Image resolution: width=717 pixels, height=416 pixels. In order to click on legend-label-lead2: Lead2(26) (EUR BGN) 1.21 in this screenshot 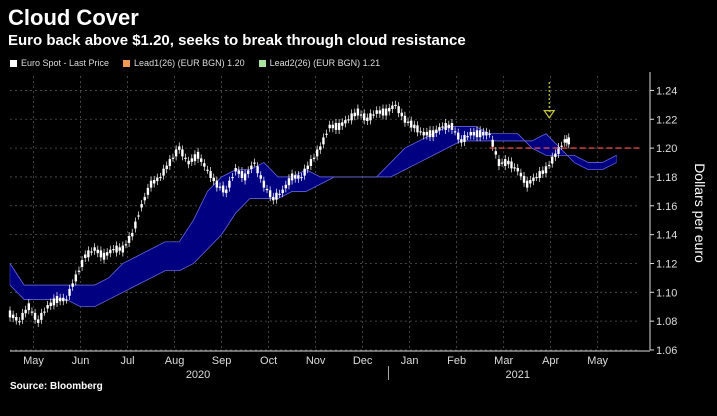, I will do `click(325, 63)`.